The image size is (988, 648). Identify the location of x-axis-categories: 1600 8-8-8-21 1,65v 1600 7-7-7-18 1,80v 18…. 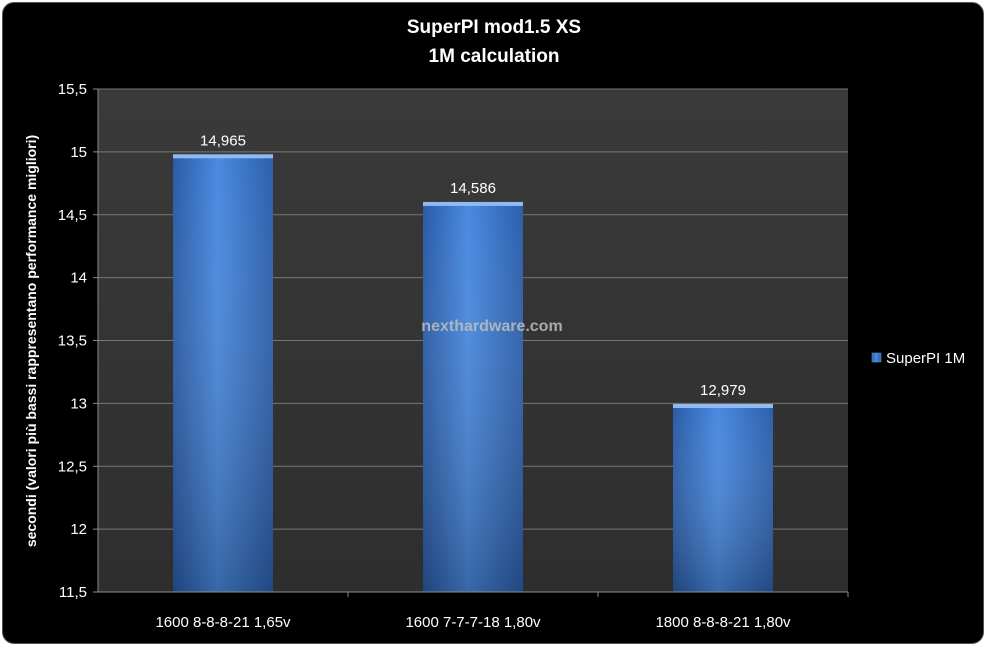
(502, 611).